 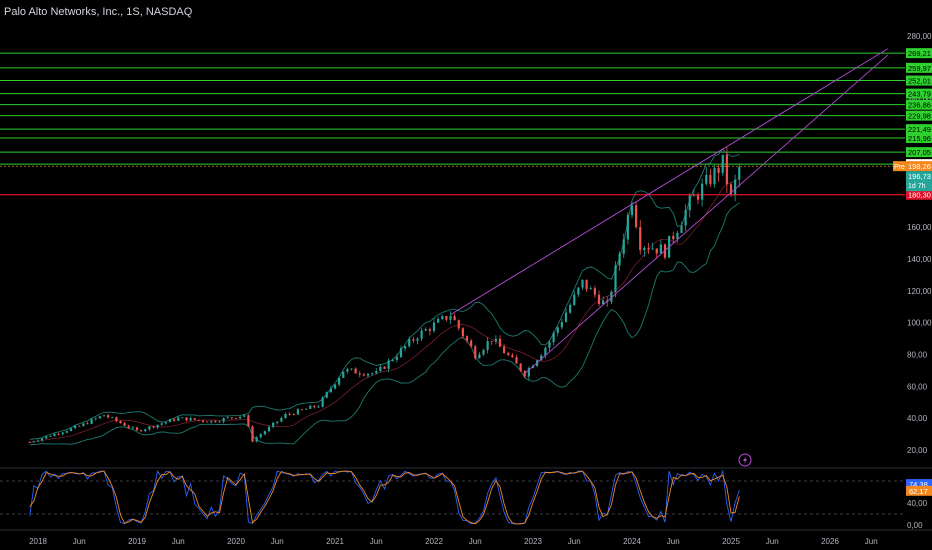 What do you see at coordinates (917, 354) in the screenshot?
I see `y-axis-tick-label: 80,00` at bounding box center [917, 354].